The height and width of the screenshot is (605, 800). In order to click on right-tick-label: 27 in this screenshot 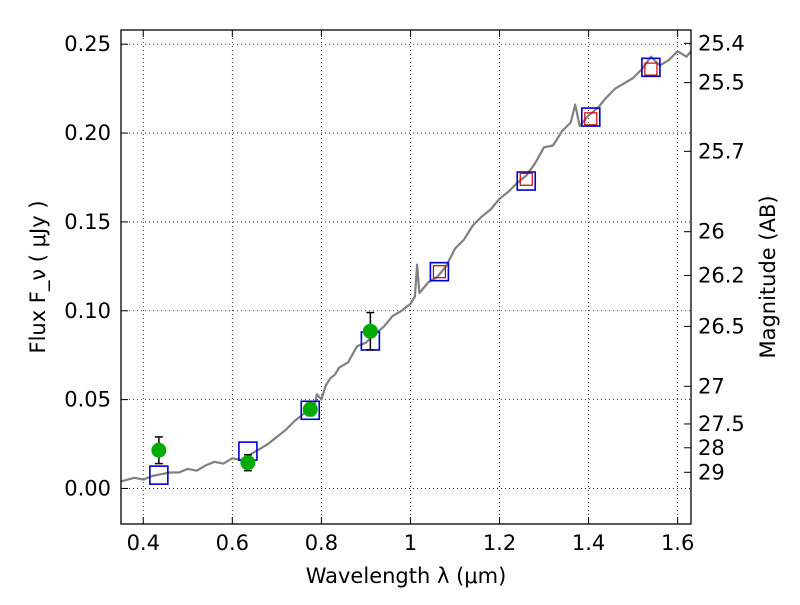, I will do `click(711, 386)`.